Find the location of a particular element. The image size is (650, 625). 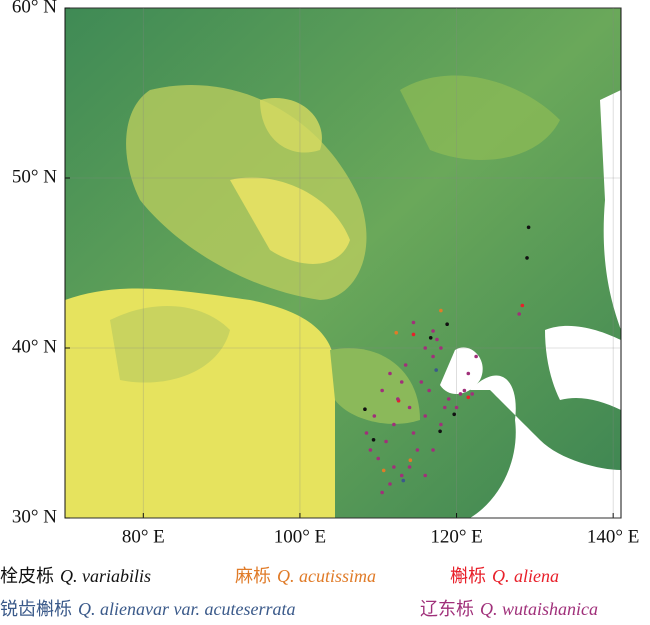

legend-species: Q. aliena is located at coordinates (525, 576).